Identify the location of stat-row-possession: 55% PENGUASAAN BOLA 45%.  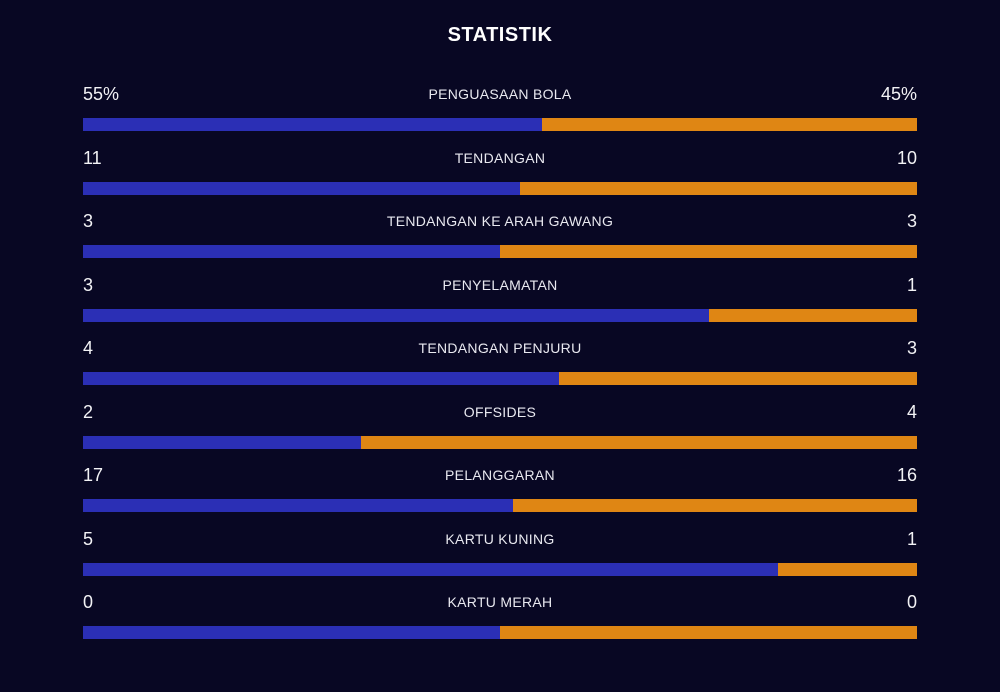
(500, 112).